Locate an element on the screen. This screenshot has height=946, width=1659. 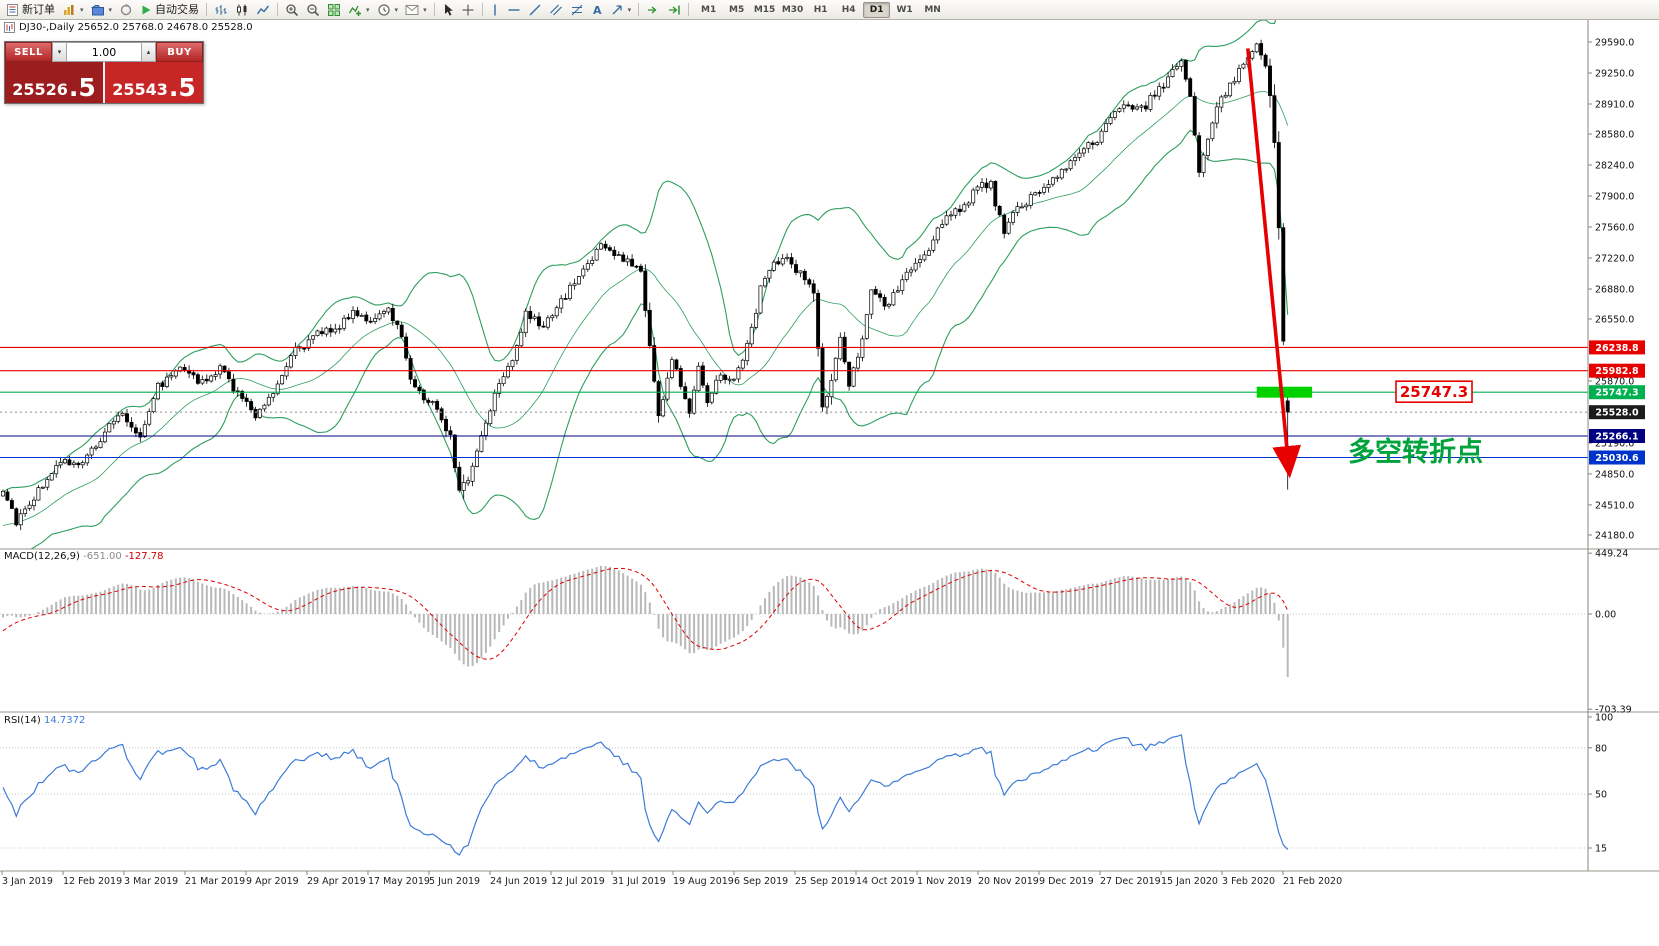
timeframe-M15: M15 is located at coordinates (764, 9).